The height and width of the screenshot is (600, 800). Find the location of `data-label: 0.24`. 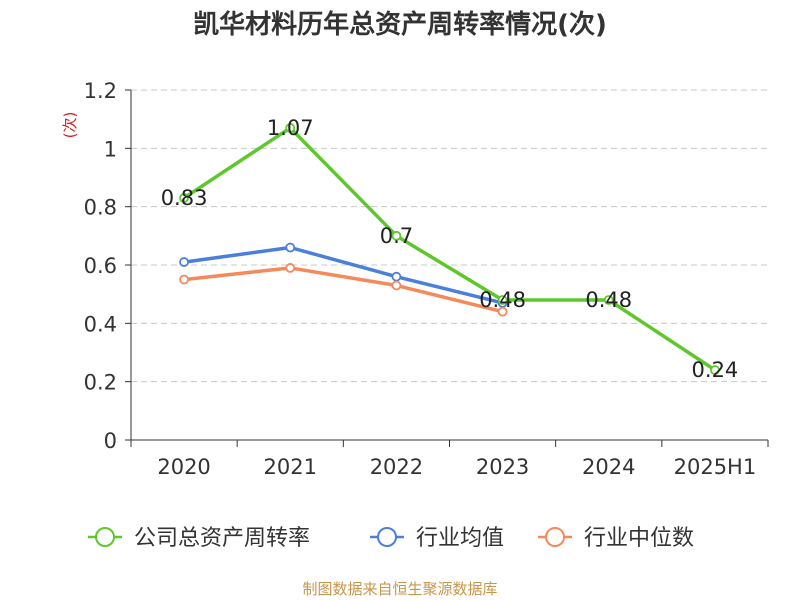

data-label: 0.24 is located at coordinates (715, 370).